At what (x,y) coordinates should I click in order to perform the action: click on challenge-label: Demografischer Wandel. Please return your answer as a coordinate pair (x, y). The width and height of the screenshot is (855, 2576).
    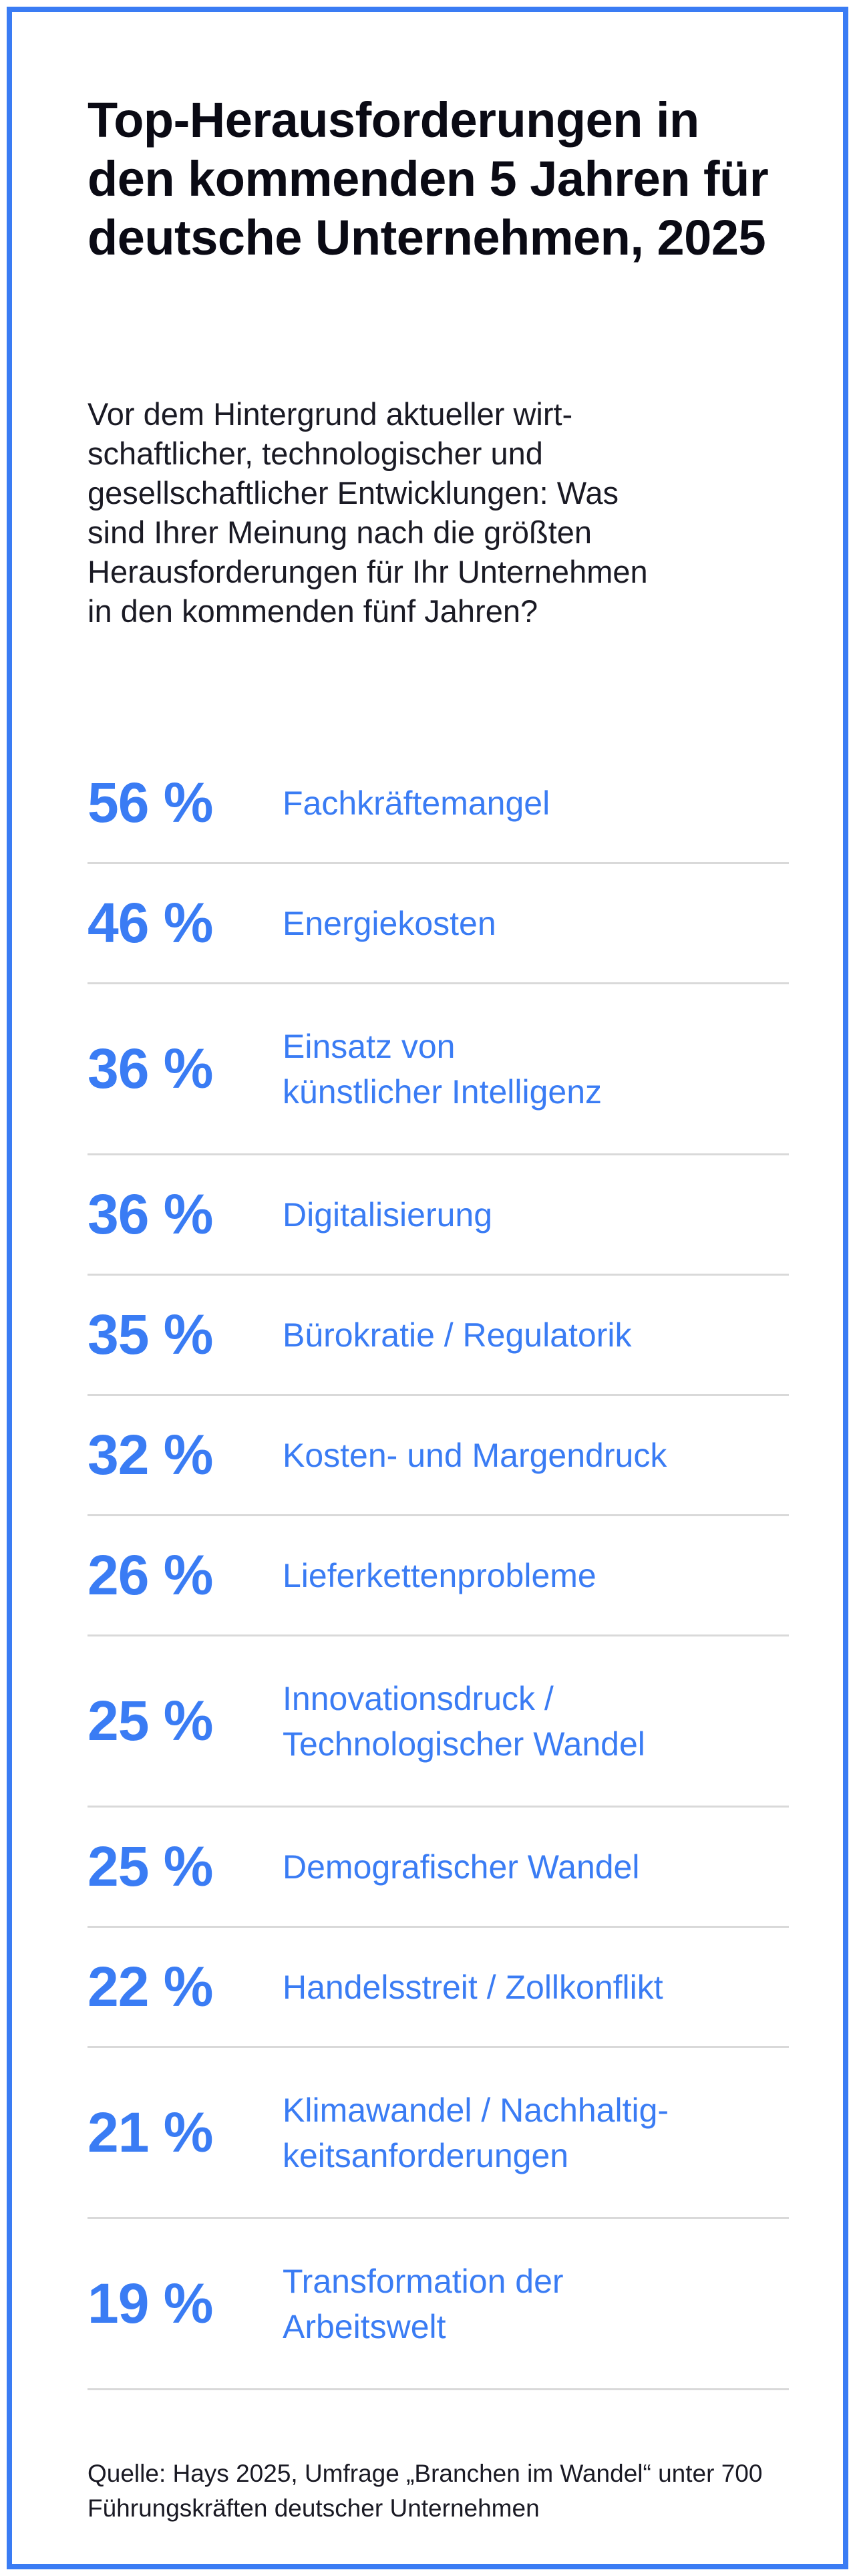
    Looking at the image, I should click on (461, 1867).